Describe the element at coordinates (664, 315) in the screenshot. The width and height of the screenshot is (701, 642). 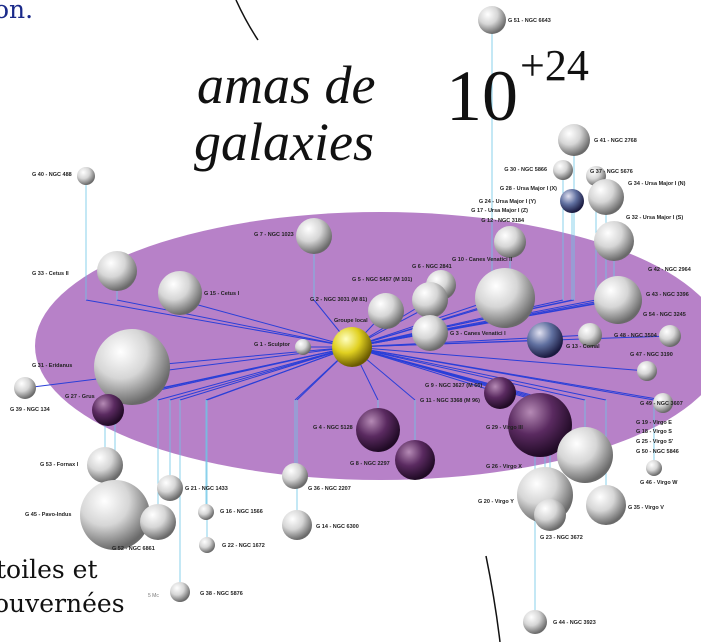
I see `cluster-label: G 54 - NGC 3245` at that location.